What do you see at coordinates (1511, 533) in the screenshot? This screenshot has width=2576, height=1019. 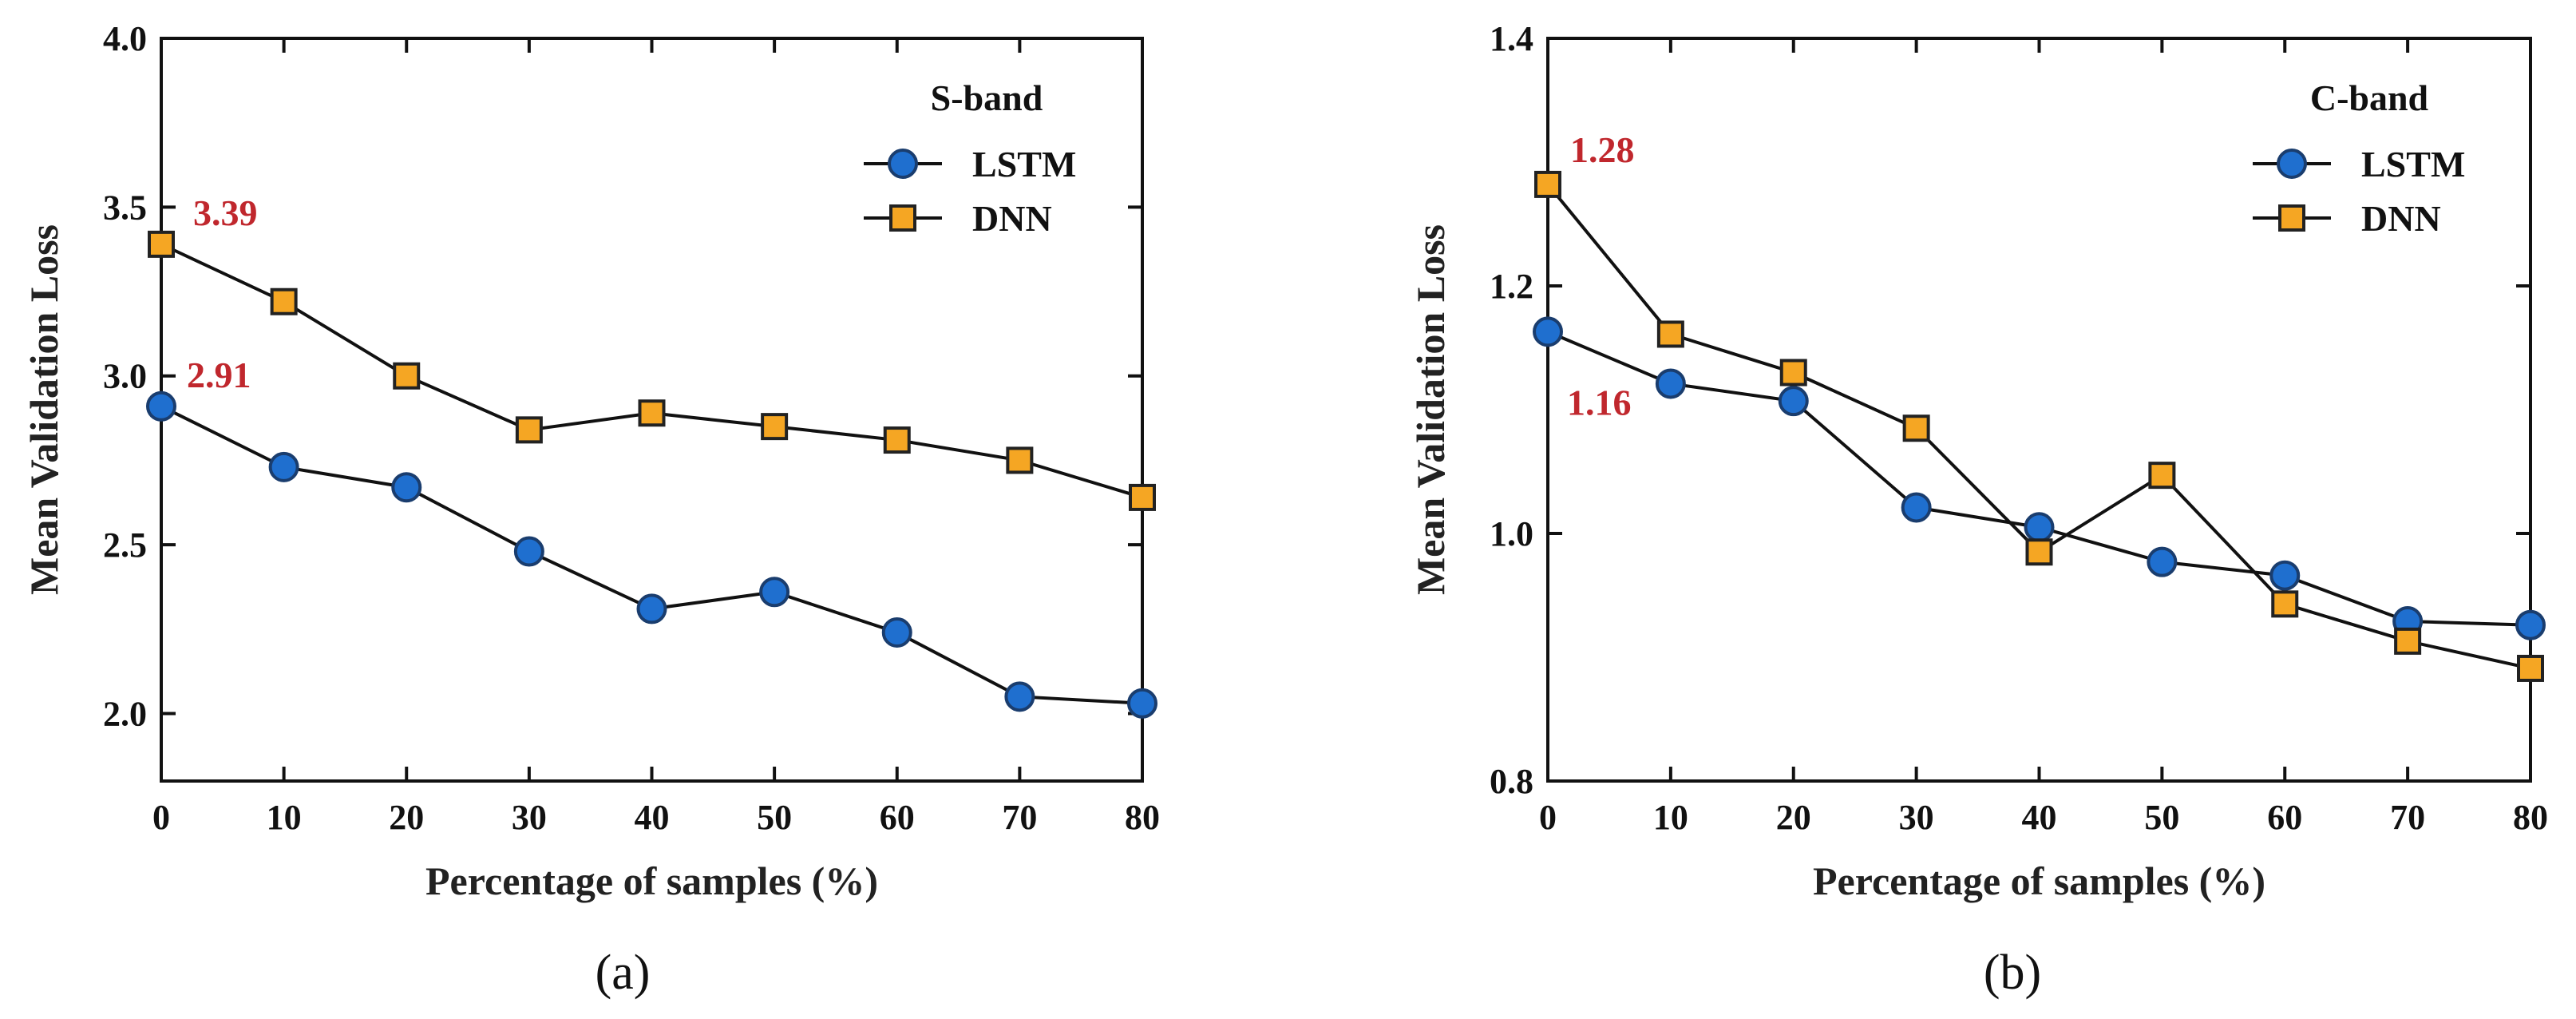 I see `y-tick-label: 1.0` at bounding box center [1511, 533].